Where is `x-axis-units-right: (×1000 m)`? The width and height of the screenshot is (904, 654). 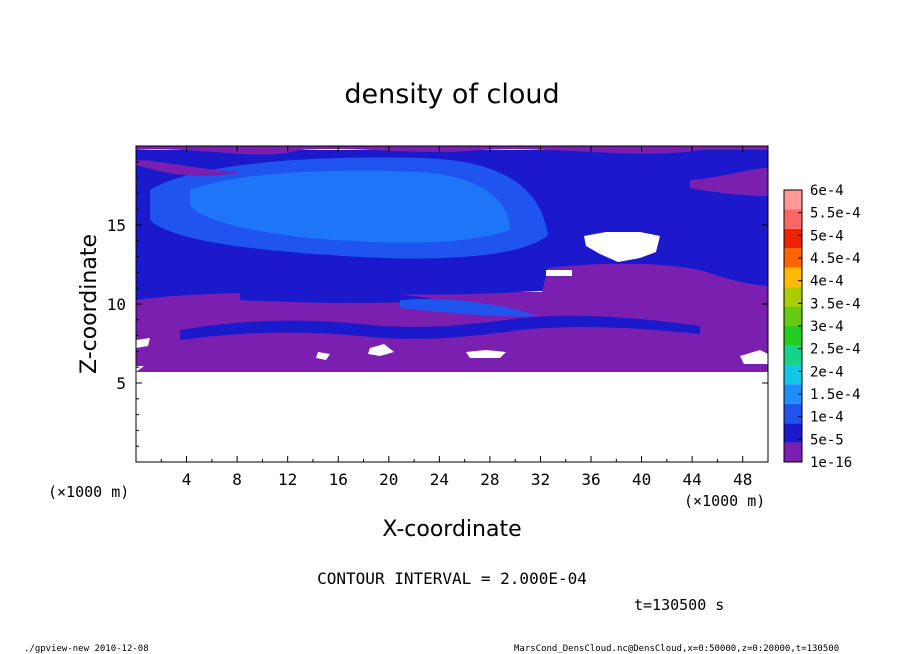 x-axis-units-right: (×1000 m) is located at coordinates (724, 501).